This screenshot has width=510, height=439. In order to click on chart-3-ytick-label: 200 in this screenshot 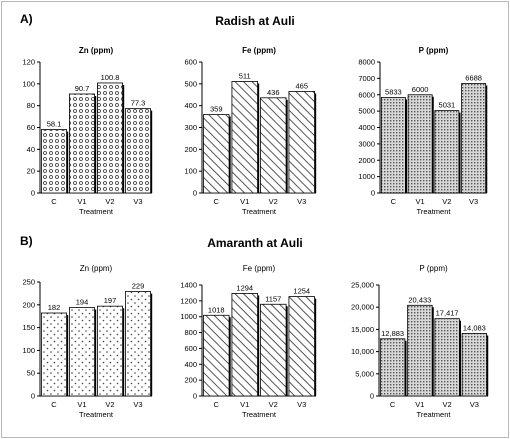, I will do `click(28, 304)`.